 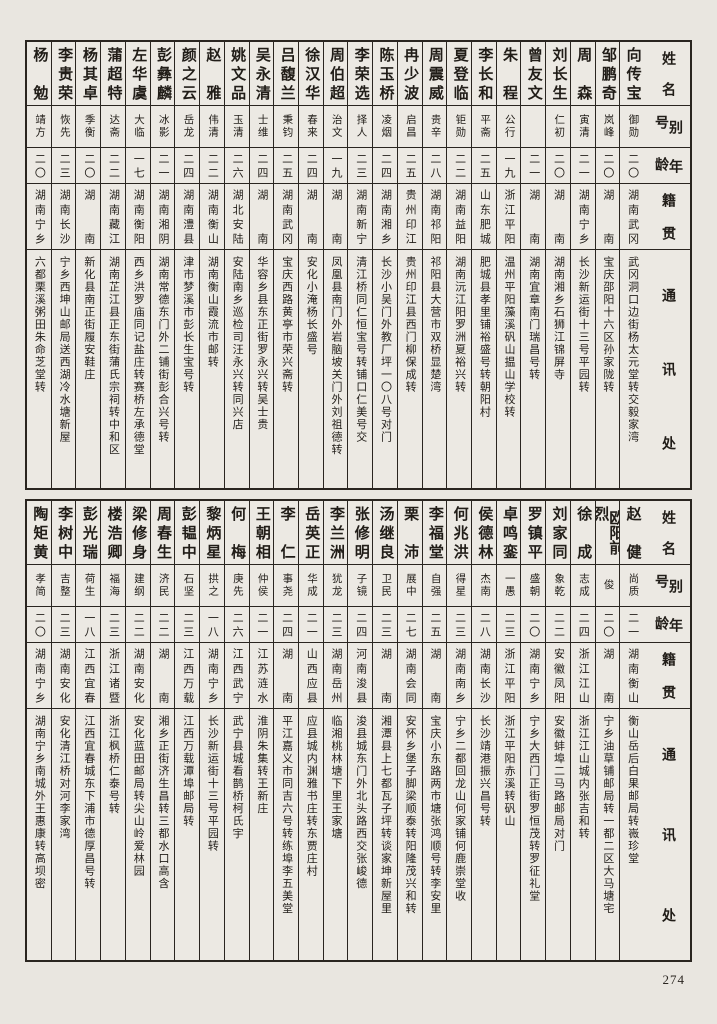 What do you see at coordinates (632, 675) in the screenshot?
I see `person-native: 湖南衡山` at bounding box center [632, 675].